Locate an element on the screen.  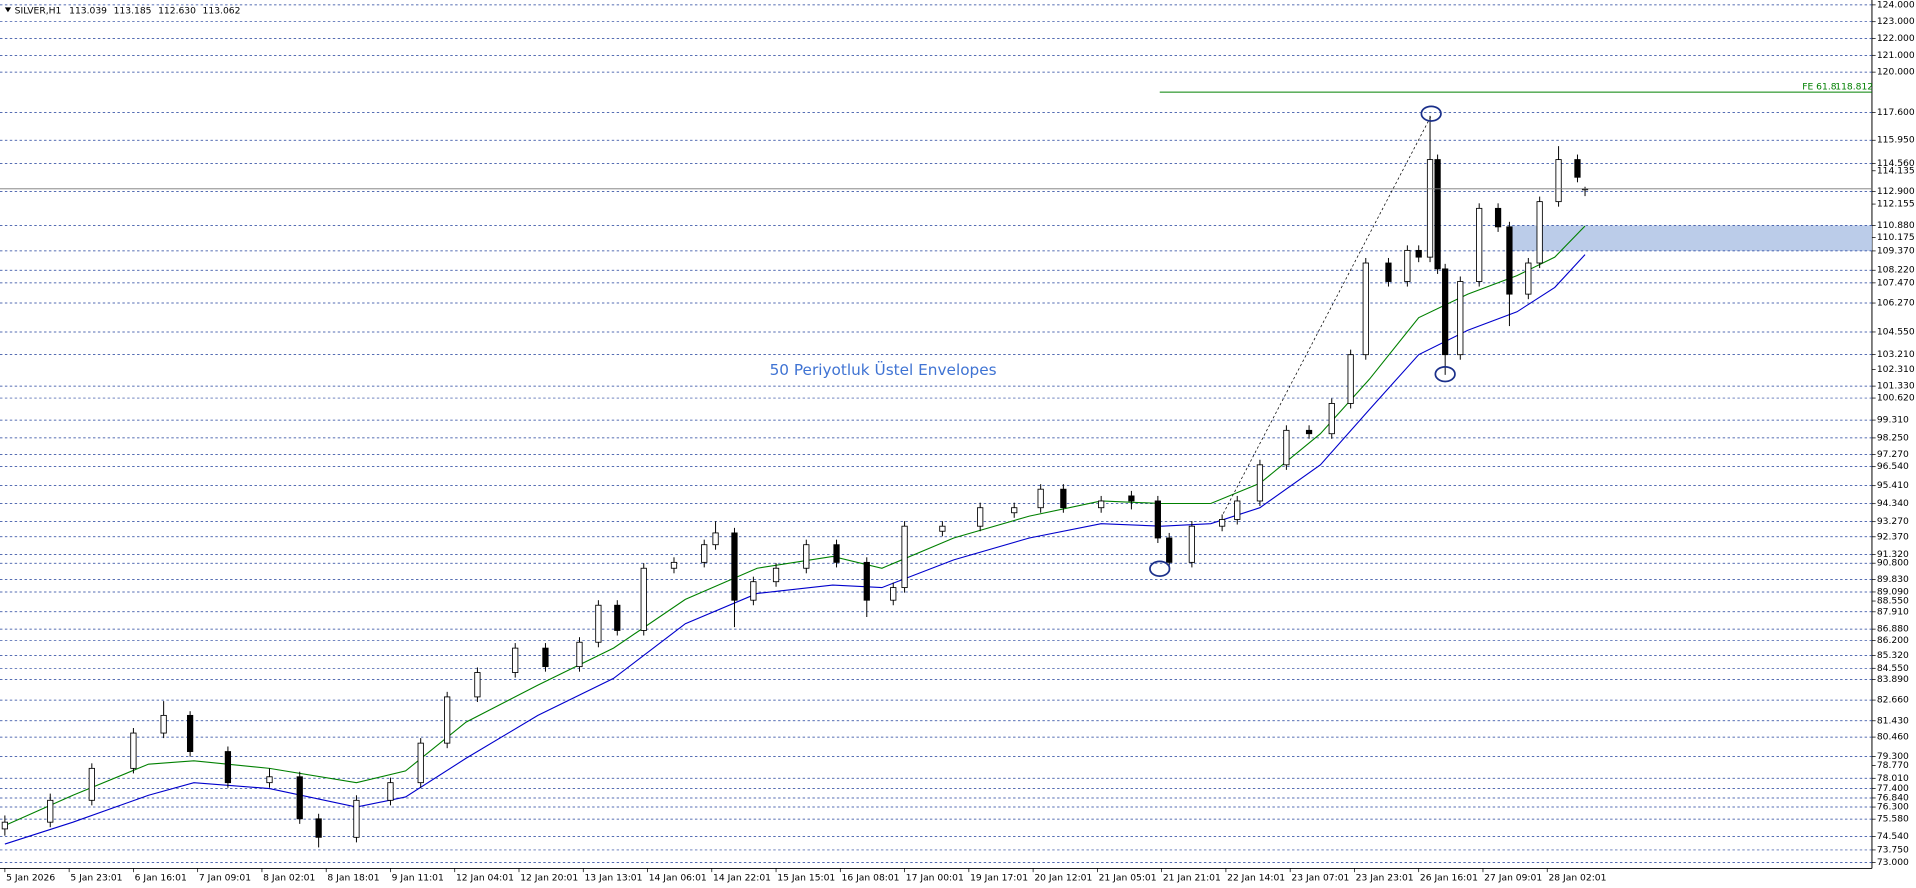
y-tick-label: 95.410 is located at coordinates (1893, 485).